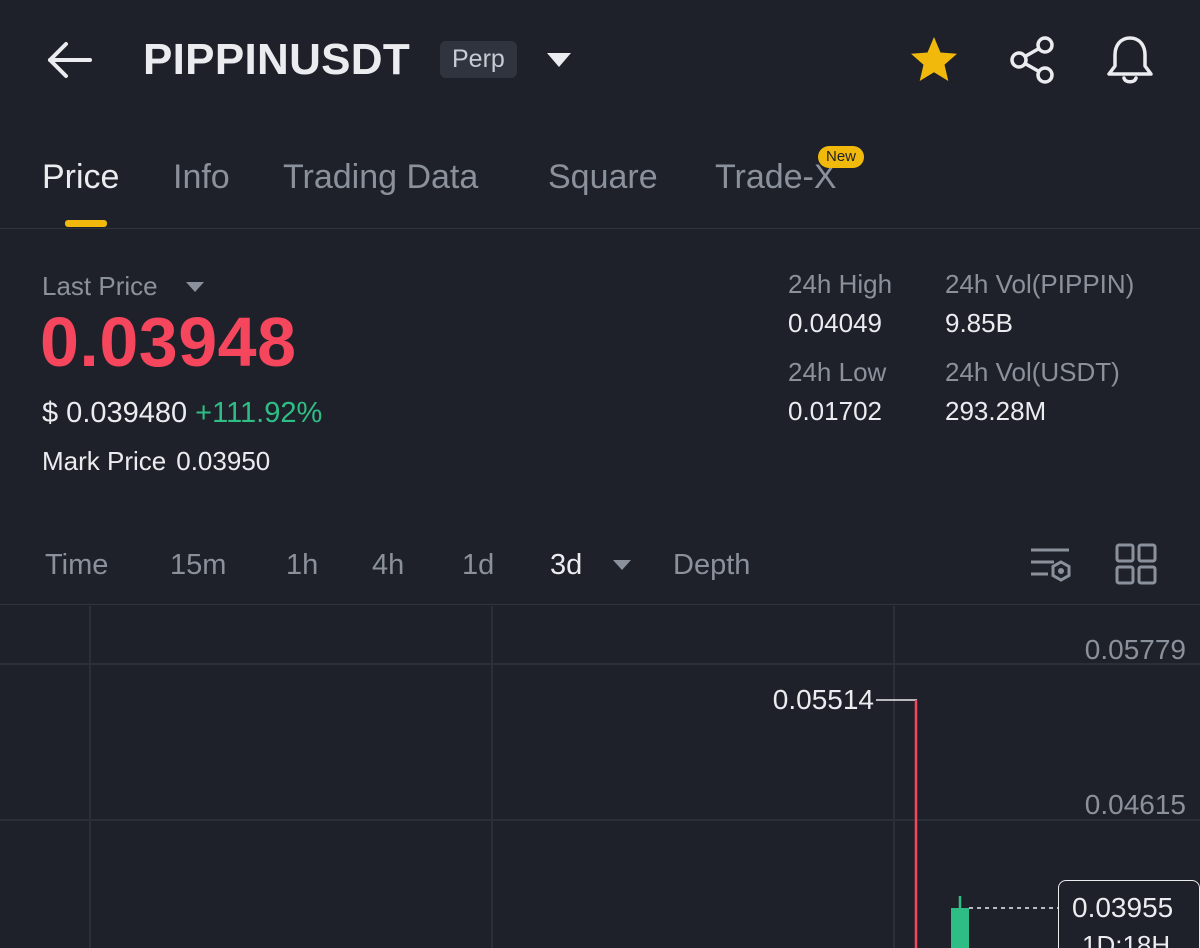 This screenshot has height=948, width=1200. Describe the element at coordinates (198, 565) in the screenshot. I see `interval-15m: 15m` at that location.